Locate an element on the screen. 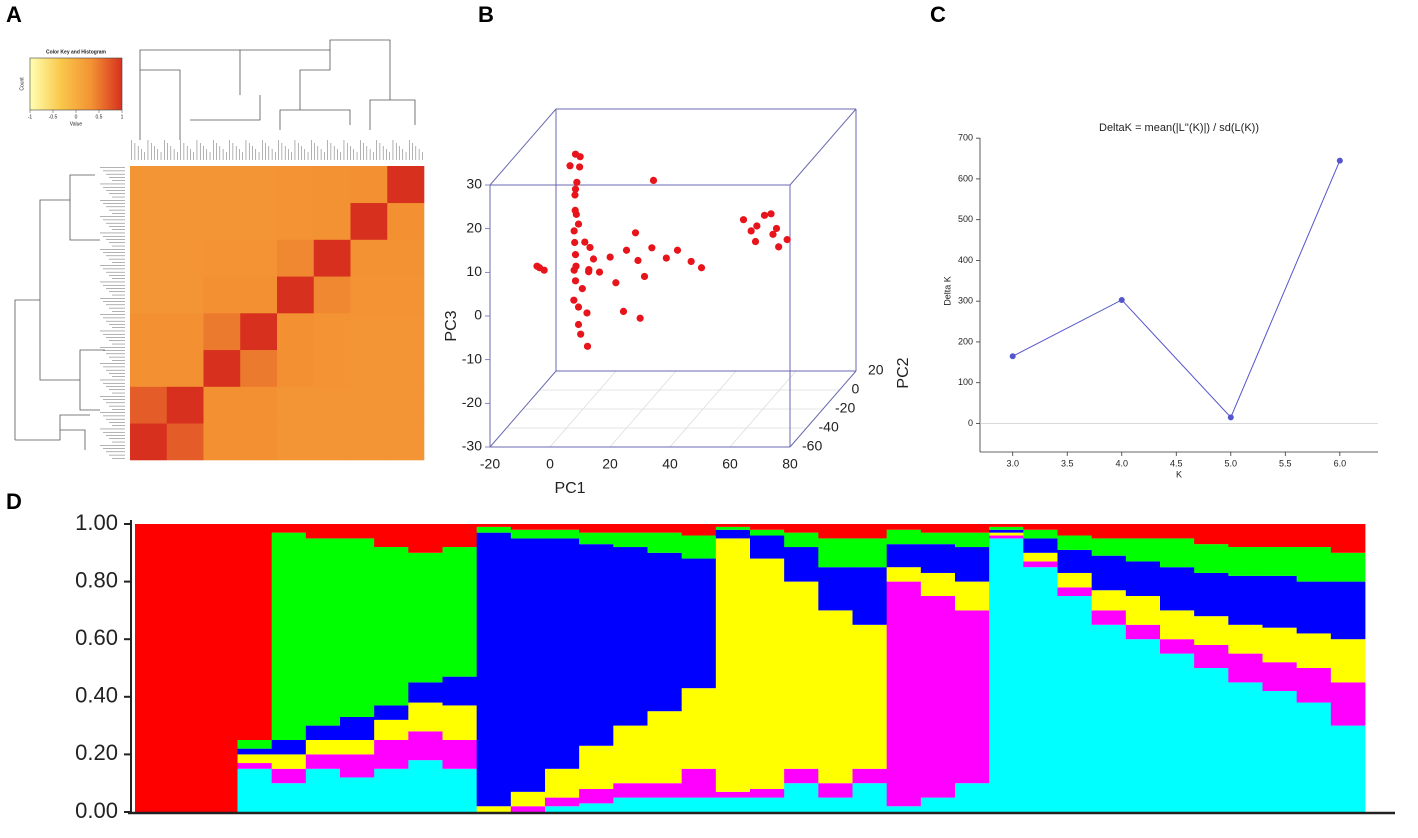  box-edge is located at coordinates (523, 409).